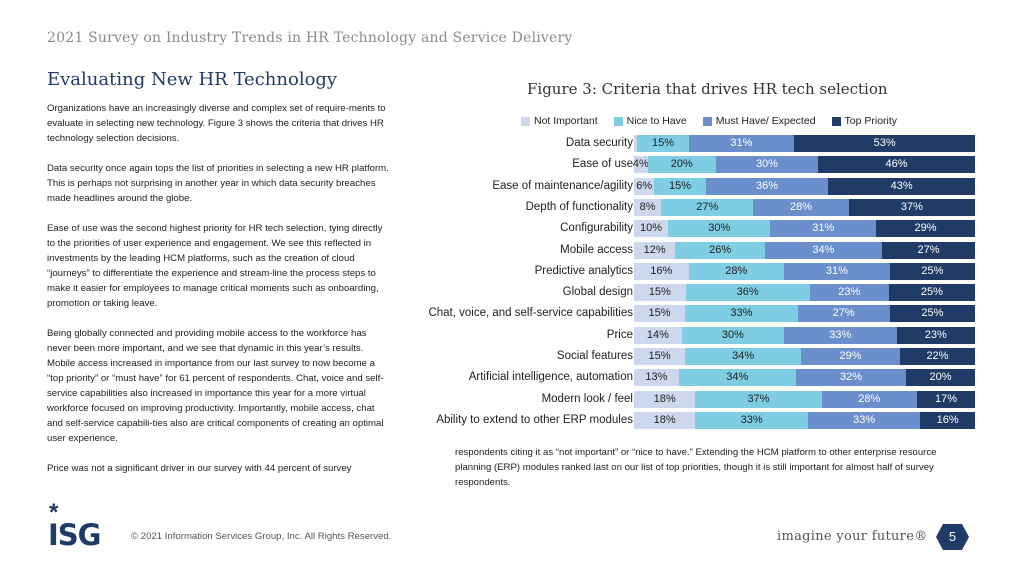  What do you see at coordinates (650, 121) in the screenshot?
I see `legend-item: Nice to Have` at bounding box center [650, 121].